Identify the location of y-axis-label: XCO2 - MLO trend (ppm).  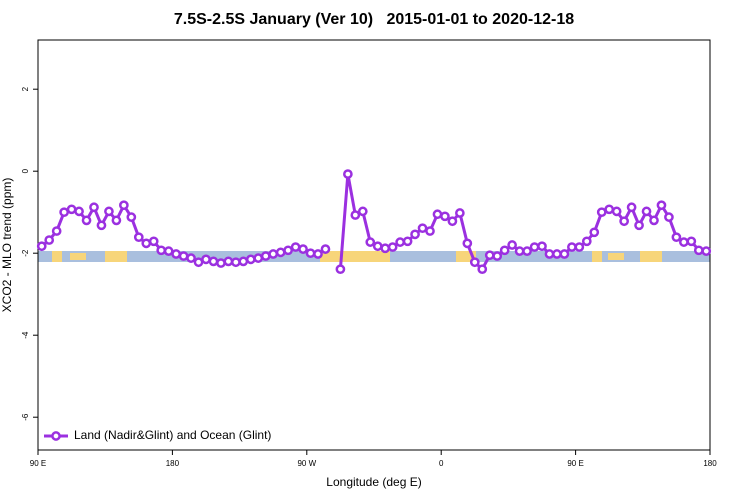
(7, 245).